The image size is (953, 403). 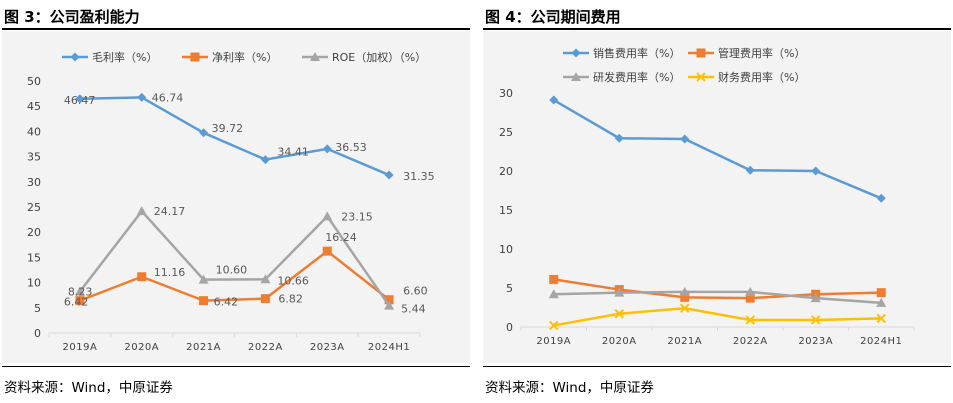 I want to click on right-legend-label: 销售费用率（%）, so click(x=636, y=53).